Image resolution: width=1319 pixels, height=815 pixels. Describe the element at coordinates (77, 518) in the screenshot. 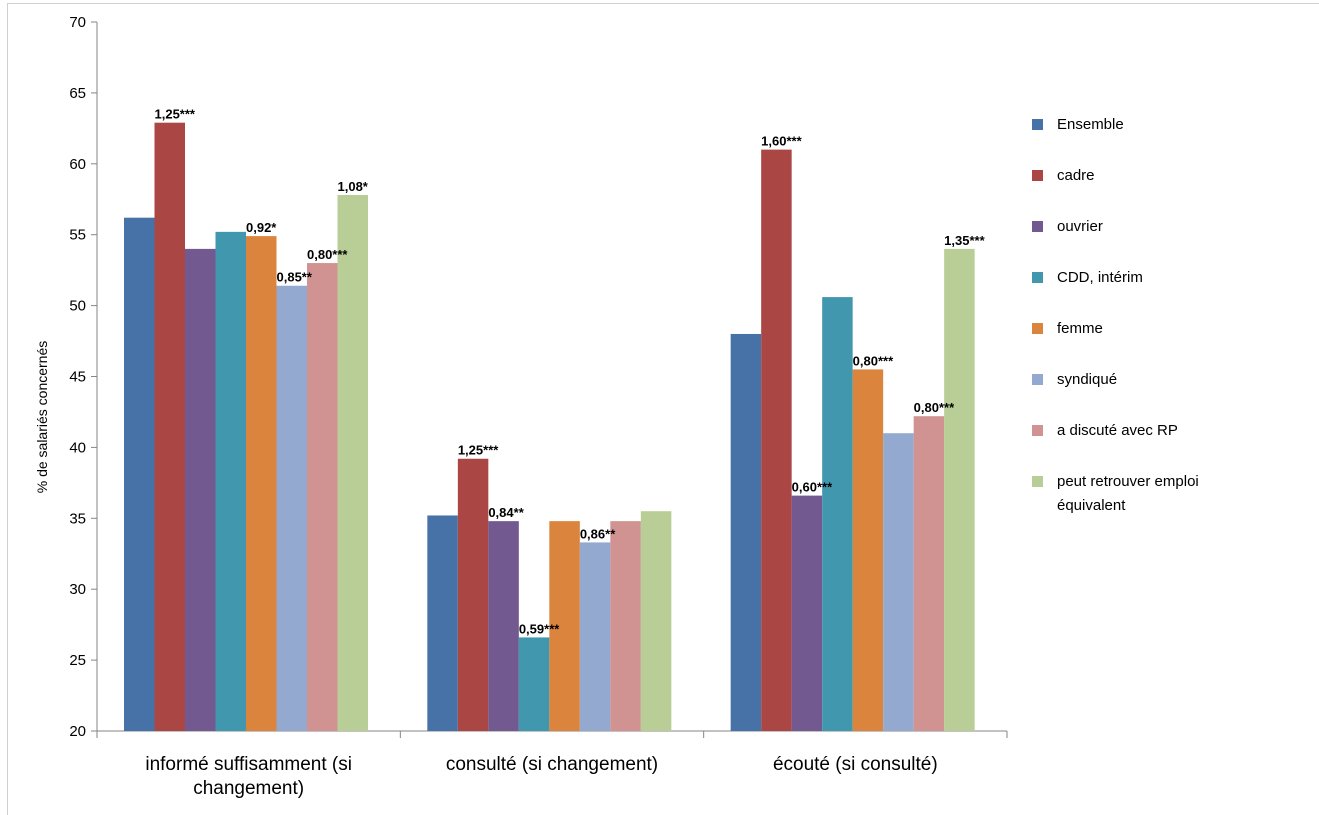

I see `y-tick-label: 35` at that location.